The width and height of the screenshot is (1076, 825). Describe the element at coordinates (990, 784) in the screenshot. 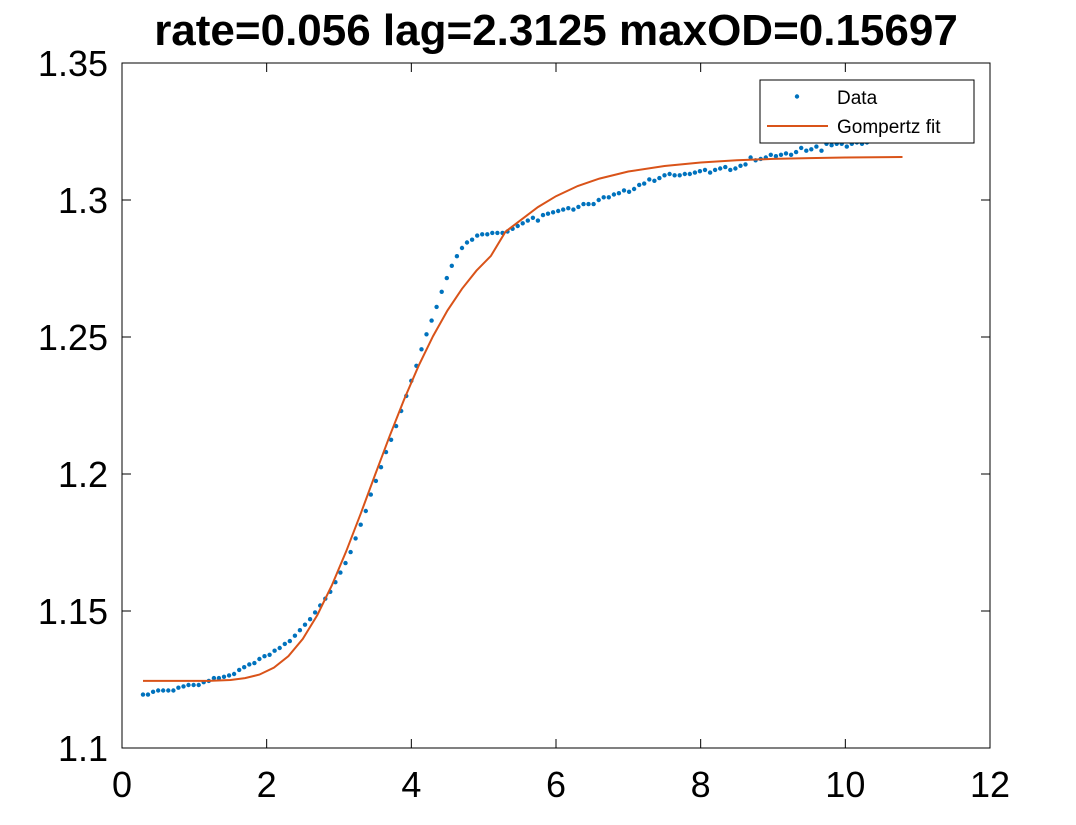

I see `x-tick-label: 12` at that location.